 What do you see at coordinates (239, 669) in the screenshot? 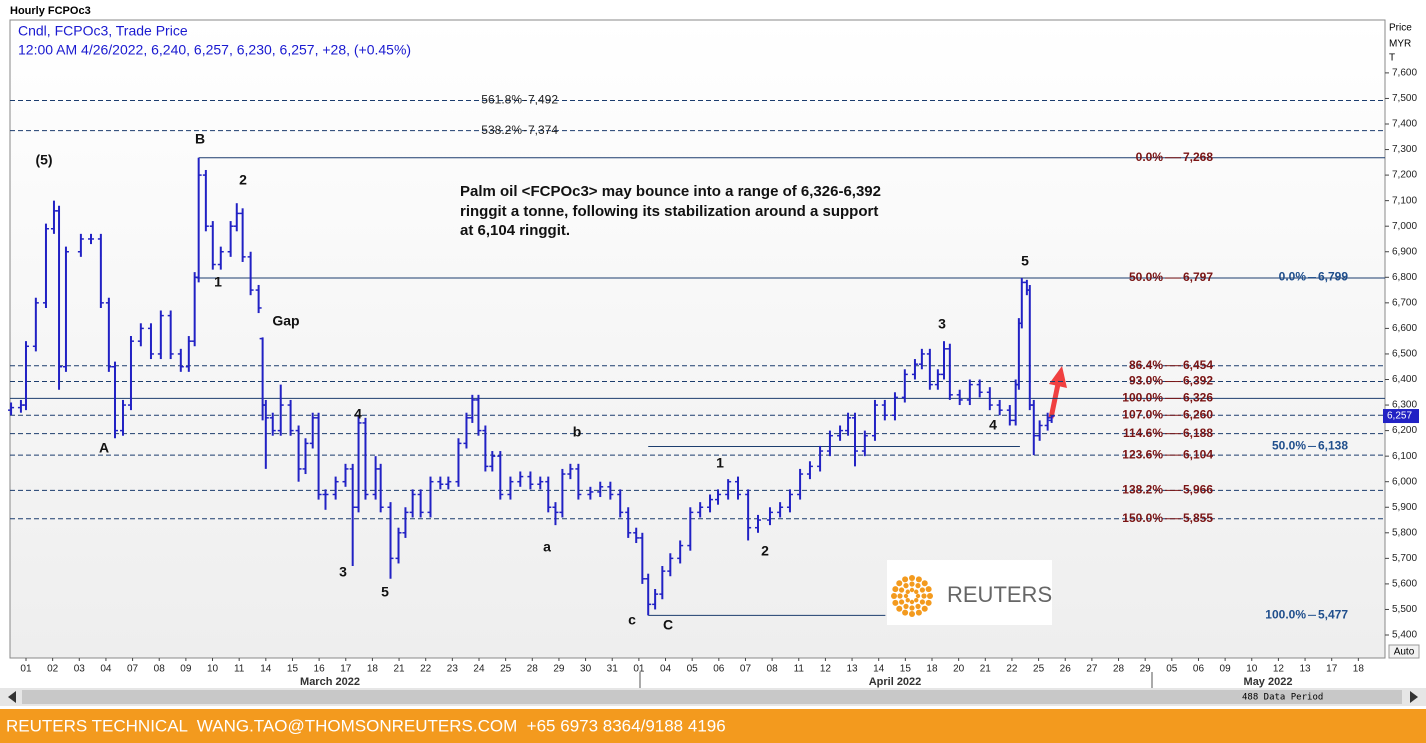
I see `x-tick-label: 11` at bounding box center [239, 669].